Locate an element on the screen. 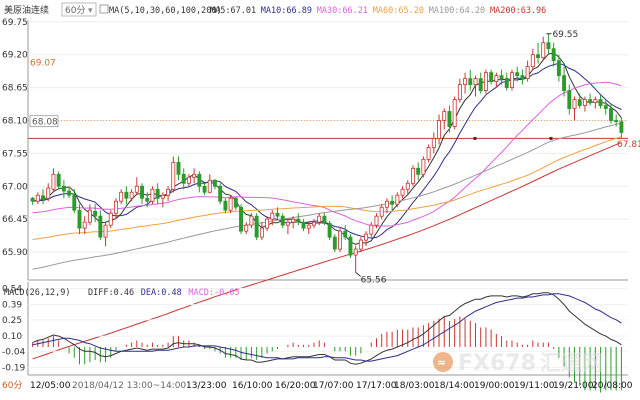  period-label: 60分 is located at coordinates (75, 10).